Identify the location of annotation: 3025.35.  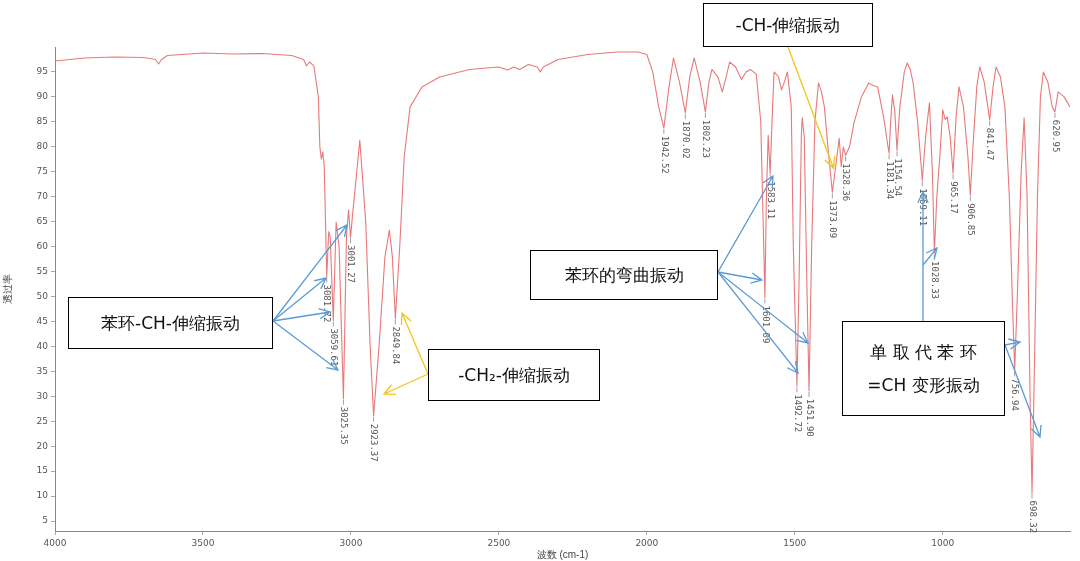
(344, 425).